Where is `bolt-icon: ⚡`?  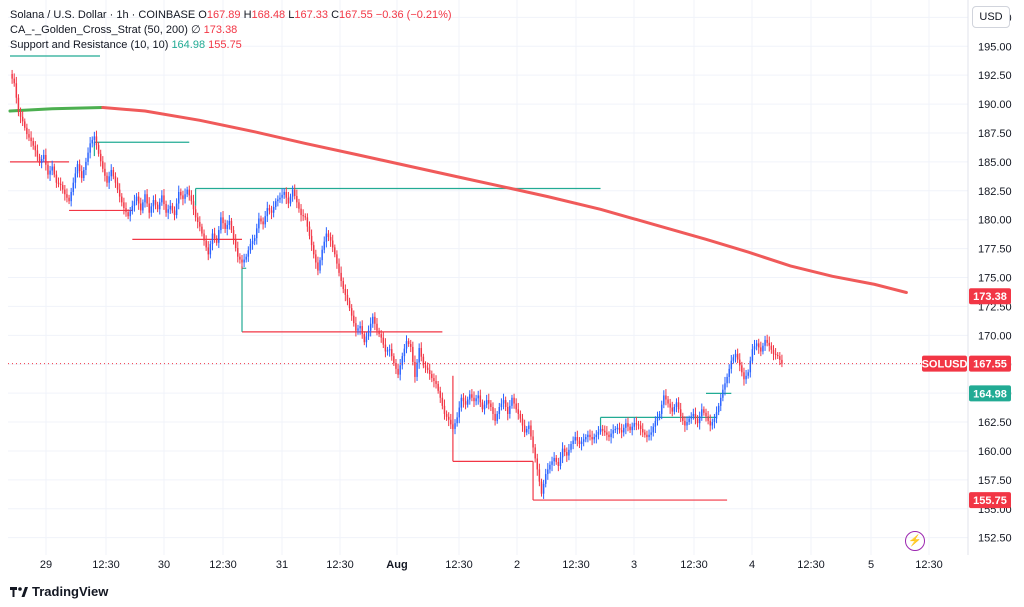
bolt-icon: ⚡ is located at coordinates (915, 541).